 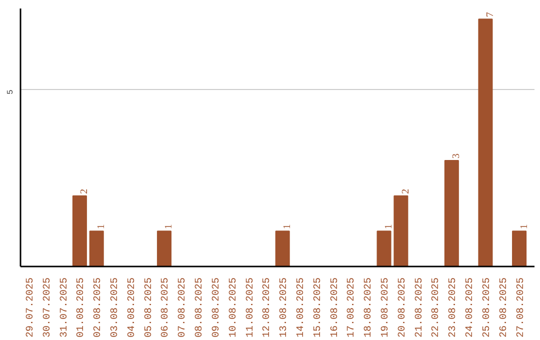 What do you see at coordinates (234, 307) in the screenshot?
I see `x-tick-label: 10.08.2025` at bounding box center [234, 307].